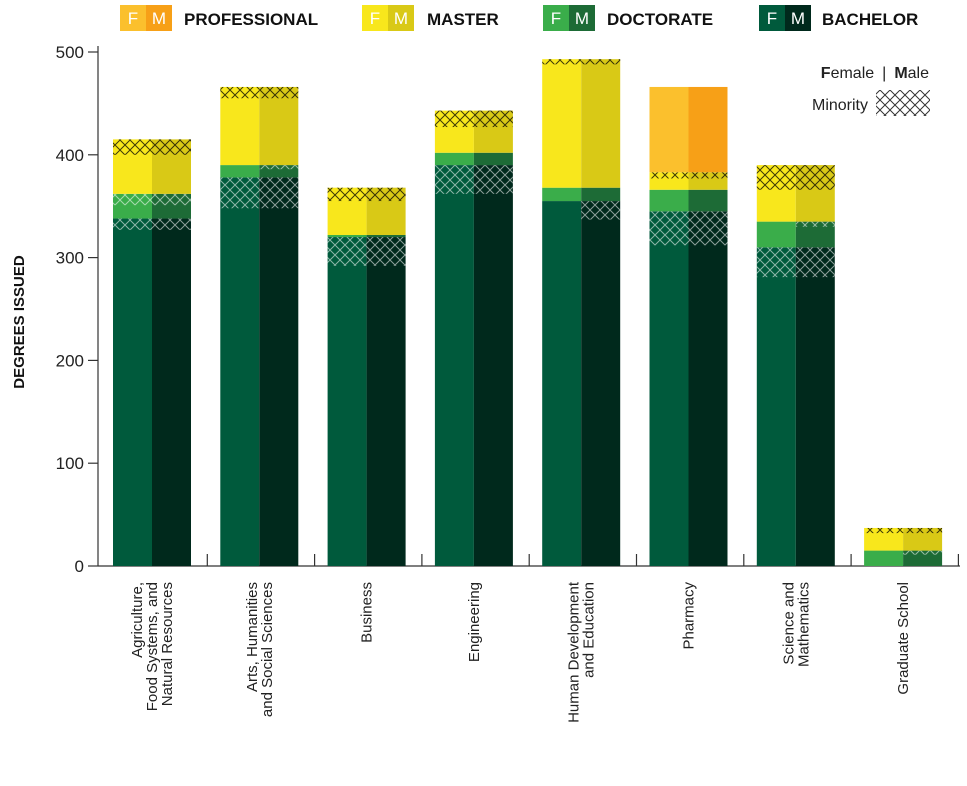 This screenshot has width=967, height=786. I want to click on bar-1-female-doctorate, so click(240, 171).